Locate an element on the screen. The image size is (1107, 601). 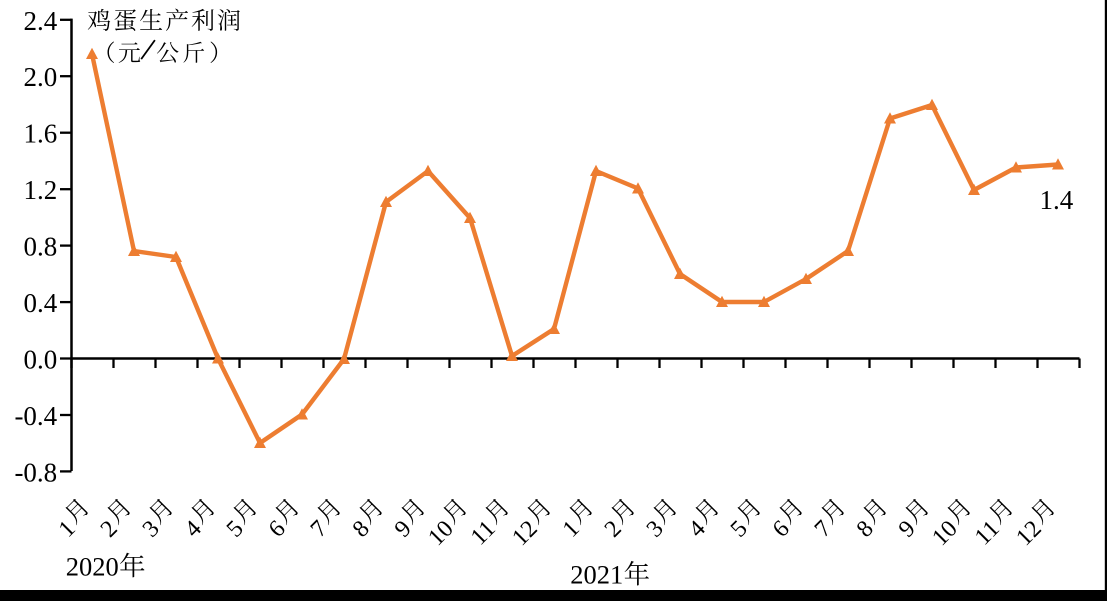
svg-text: 0.8 is located at coordinates (40, 247).